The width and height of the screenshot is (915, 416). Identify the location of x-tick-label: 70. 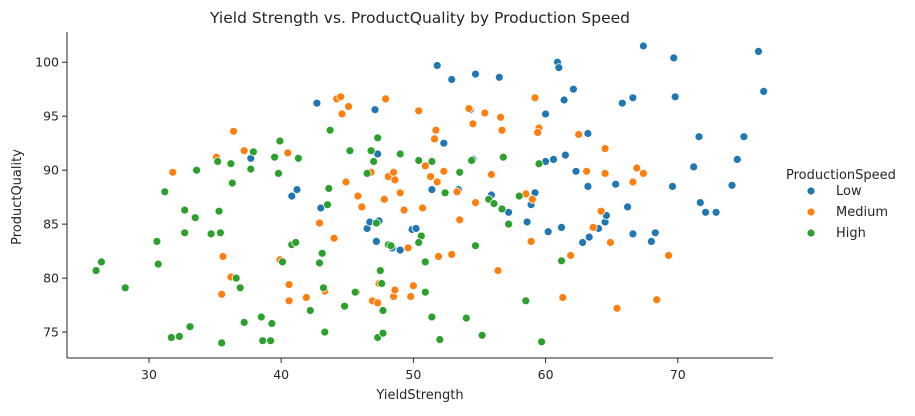
(678, 374).